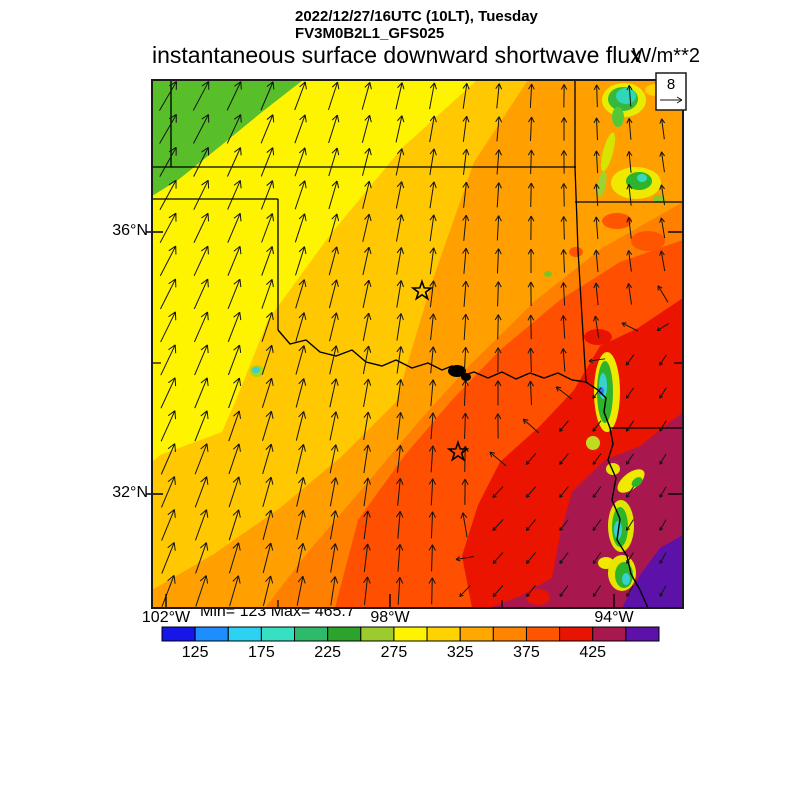 The image size is (800, 800). Describe the element at coordinates (666, 56) in the screenshot. I see `units-label: W/m**2` at that location.